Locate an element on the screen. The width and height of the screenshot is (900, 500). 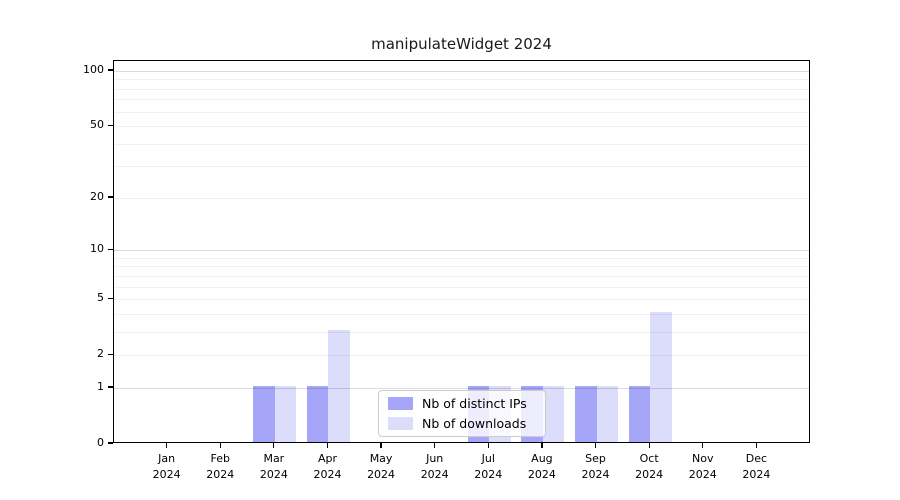
bar-downloads-Mar is located at coordinates (285, 413).